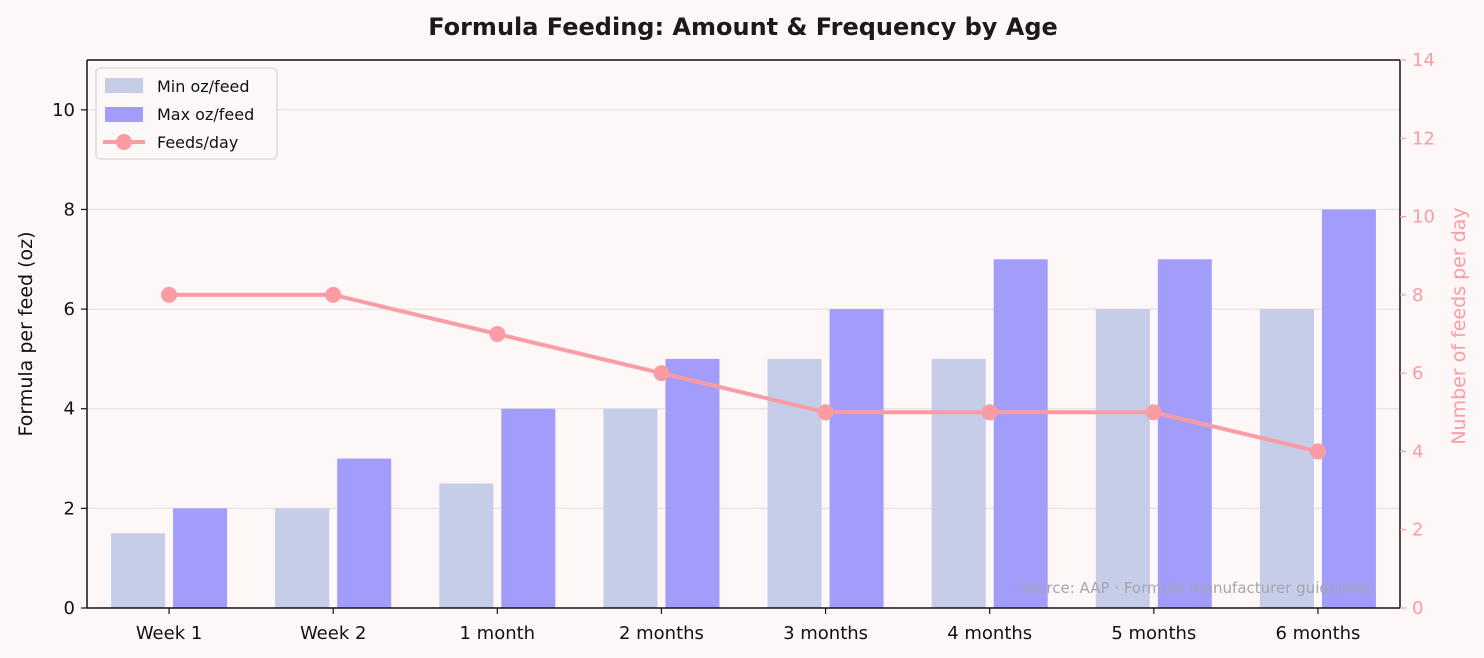 The width and height of the screenshot is (1484, 658). I want to click on y-right-tick-label: 0, so click(1417, 608).